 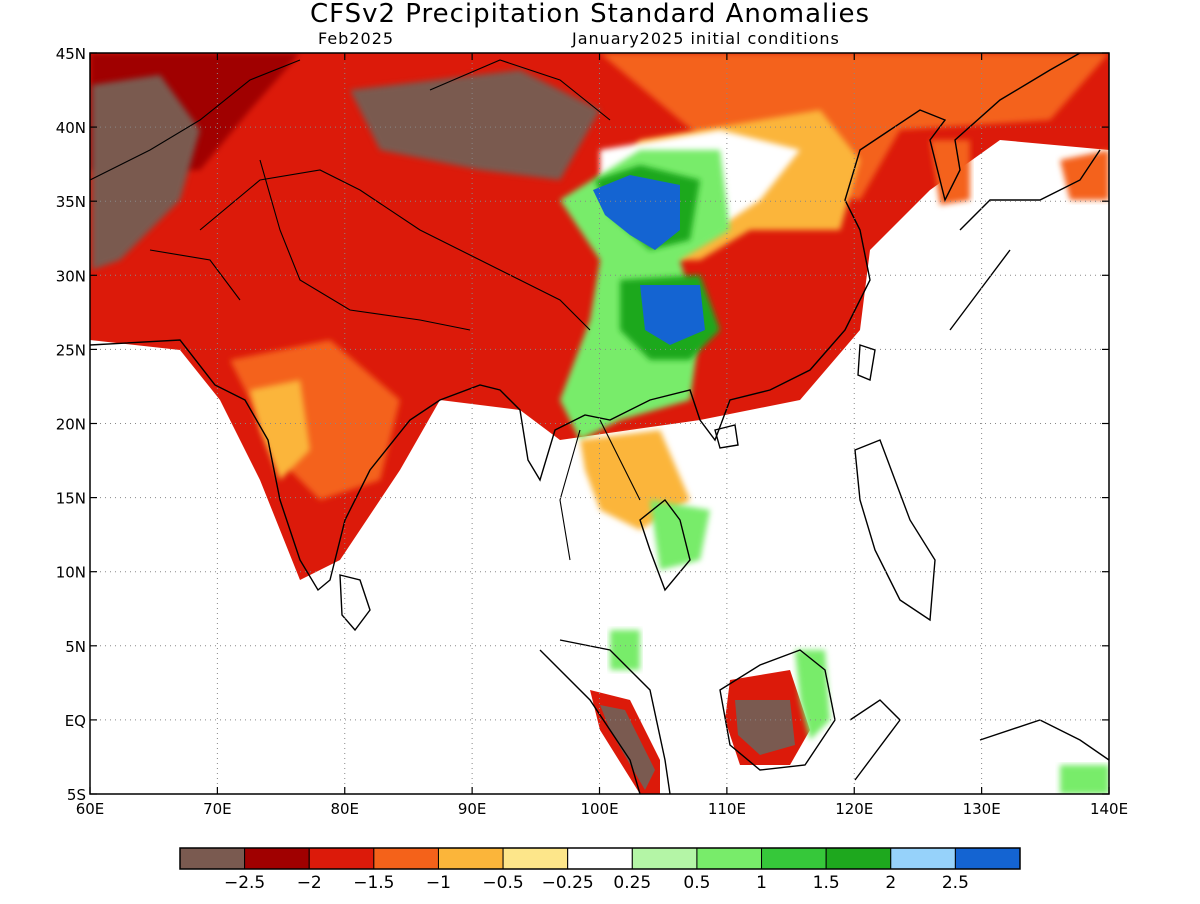 What do you see at coordinates (950, 172) in the screenshot?
I see `anomaly-region-dry-korea` at bounding box center [950, 172].